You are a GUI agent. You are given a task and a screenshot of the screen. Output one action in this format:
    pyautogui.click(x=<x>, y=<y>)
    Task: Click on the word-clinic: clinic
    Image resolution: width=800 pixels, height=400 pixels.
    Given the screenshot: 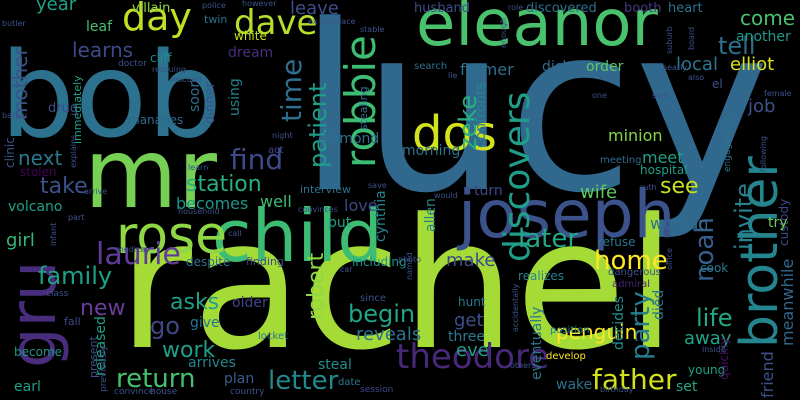 What is the action you would take?
    pyautogui.click(x=10, y=152)
    